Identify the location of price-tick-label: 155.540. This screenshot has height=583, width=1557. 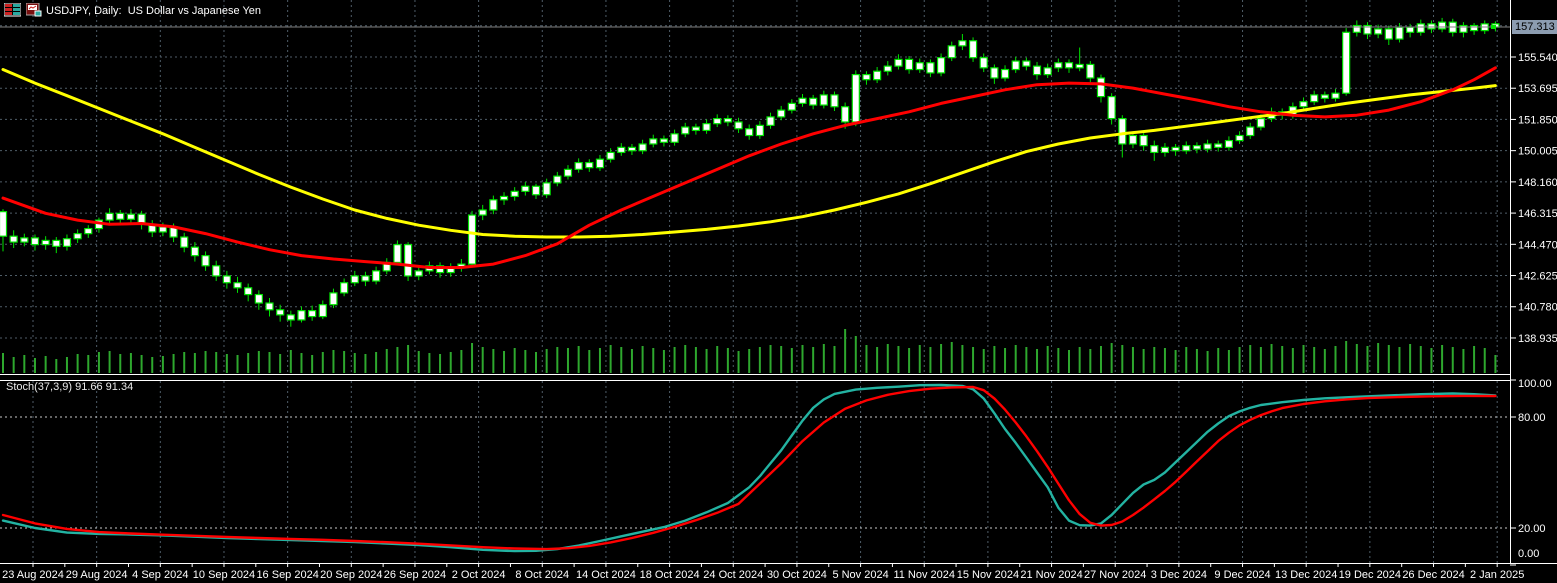
(1537, 58).